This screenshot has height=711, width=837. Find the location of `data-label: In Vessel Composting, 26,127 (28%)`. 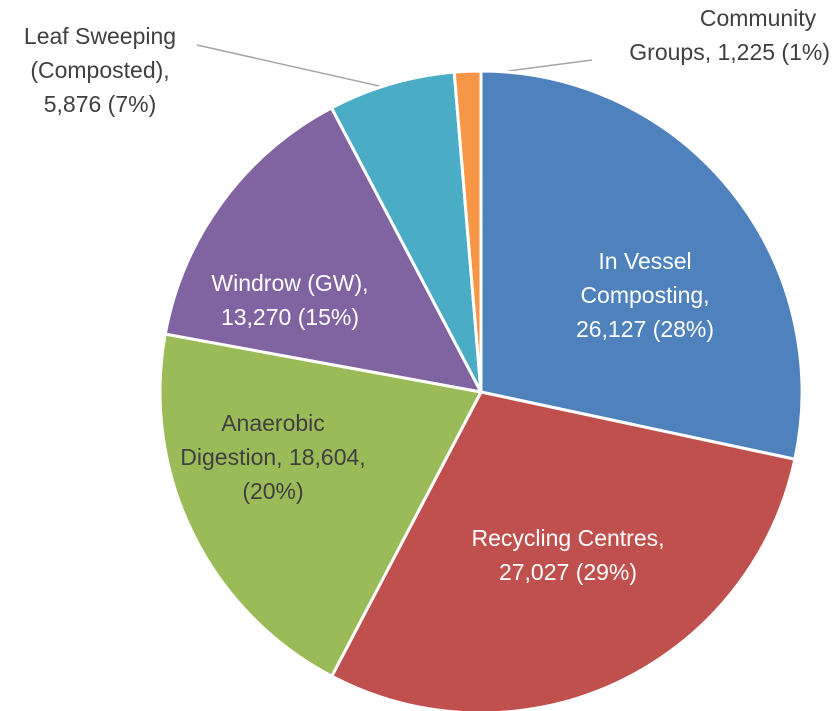

data-label: In Vessel Composting, 26,127 (28%) is located at coordinates (645, 295).